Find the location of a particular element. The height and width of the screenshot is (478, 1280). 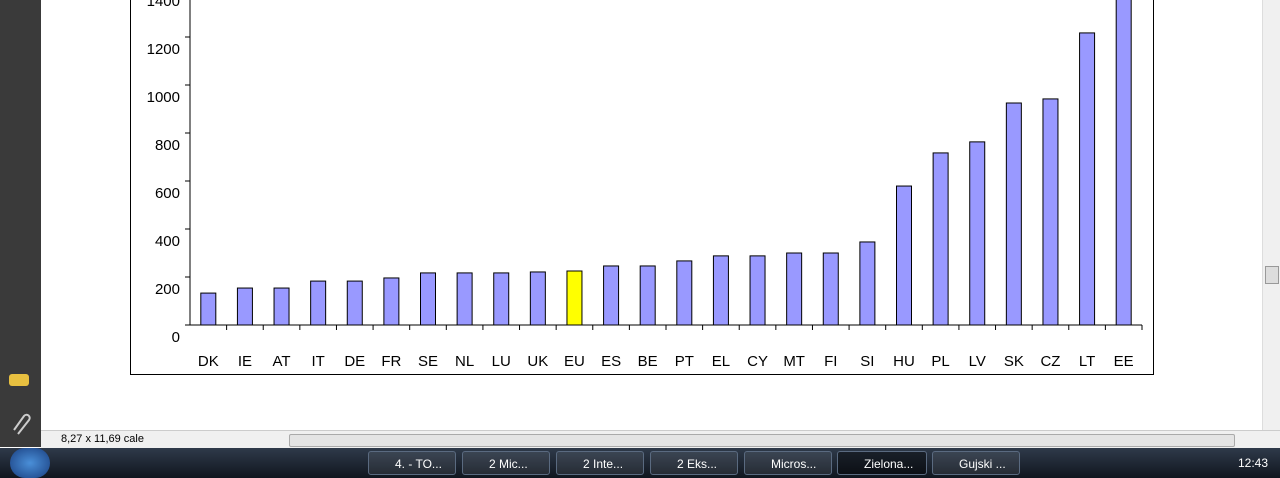

x-tick-label: UK is located at coordinates (537, 361).